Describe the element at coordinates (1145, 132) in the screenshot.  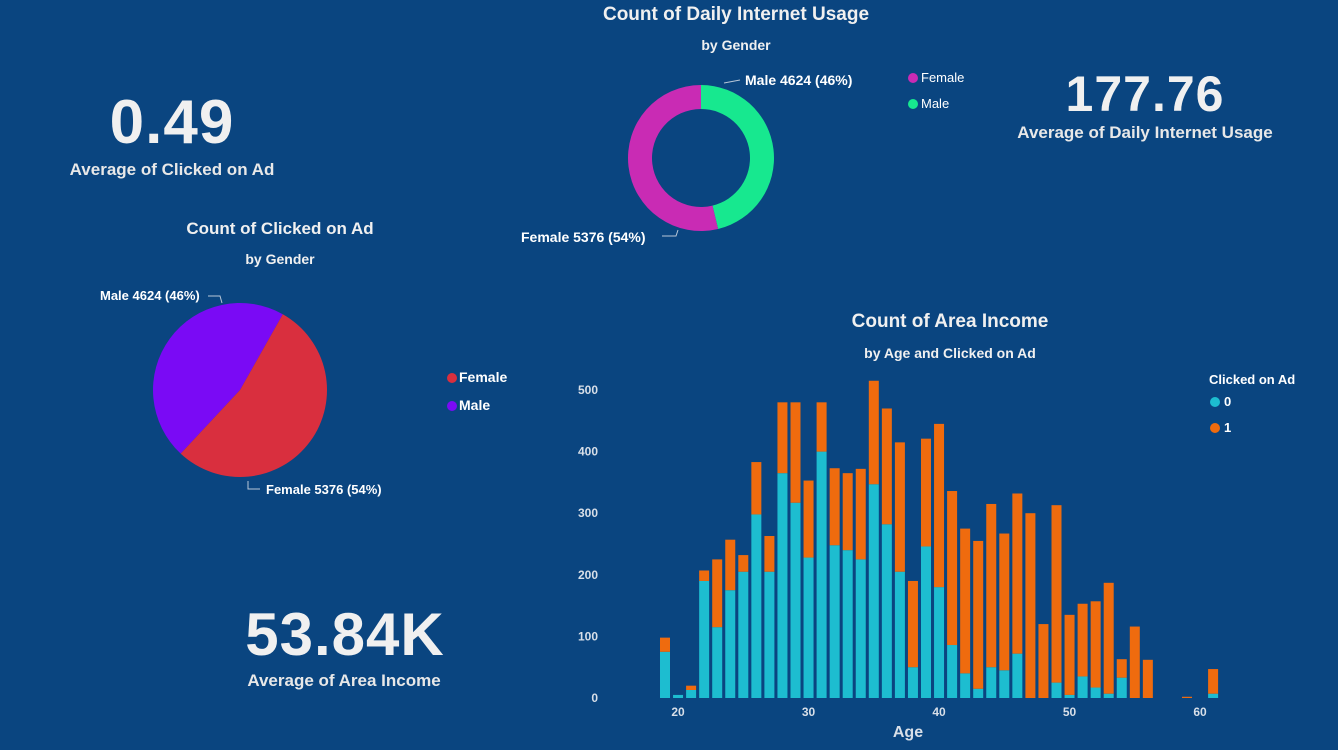
I see `kpi-usage-label: Average of Daily Internet Usage` at that location.